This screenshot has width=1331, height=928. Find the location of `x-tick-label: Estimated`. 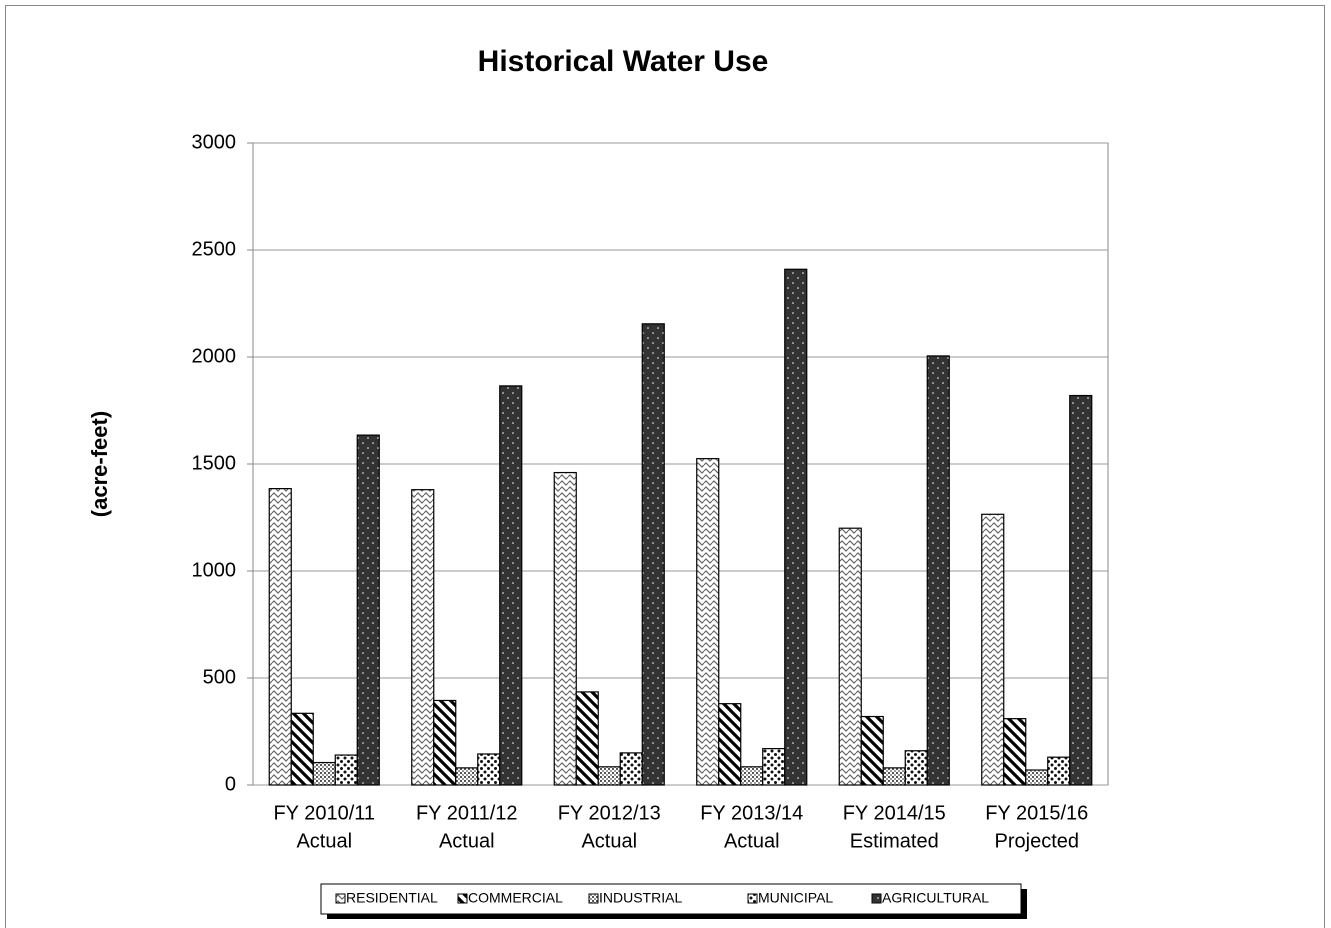

x-tick-label: Estimated is located at coordinates (894, 841).